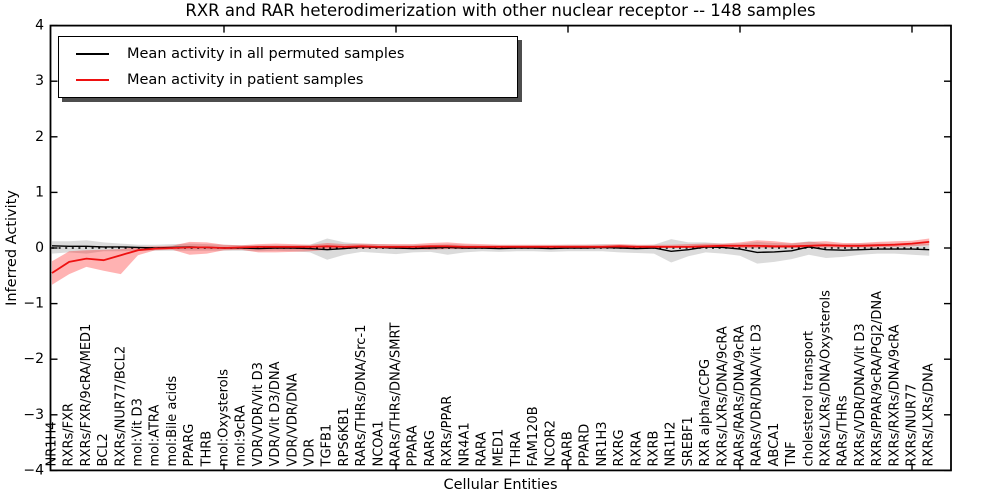 This screenshot has height=500, width=1000. Describe the element at coordinates (877, 379) in the screenshot. I see `x-category-label: RXRs/PPAR/9cRA/PGJ2/DNA` at that location.